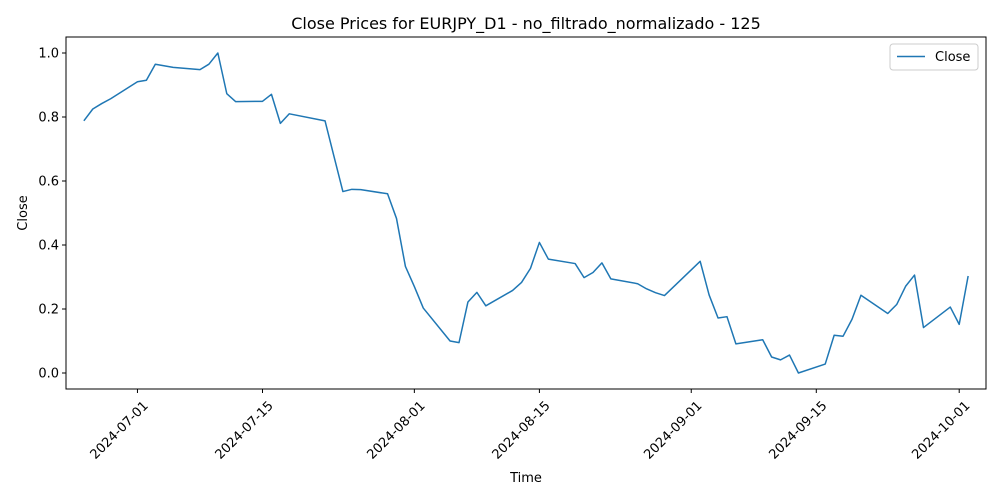  I want to click on legend: Close, so click(934, 57).